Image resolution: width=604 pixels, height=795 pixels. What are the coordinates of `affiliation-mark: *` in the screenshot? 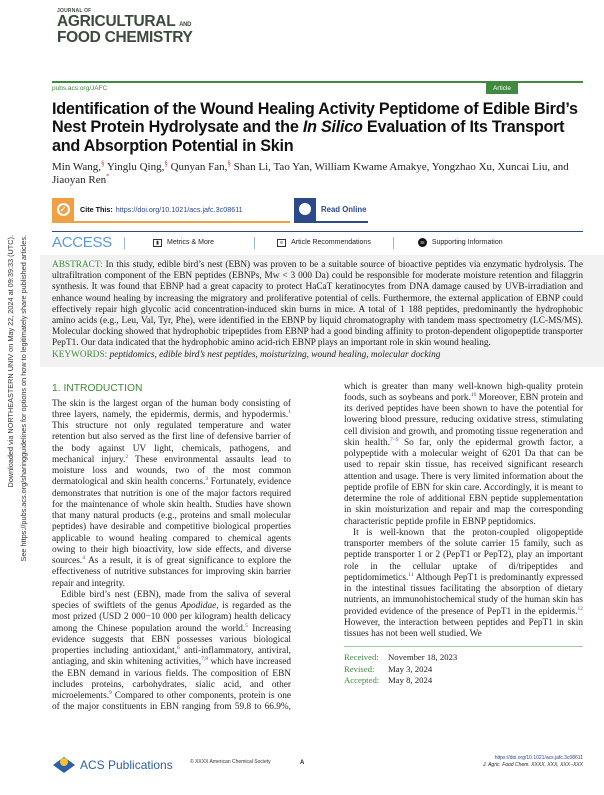 It's located at (108, 176).